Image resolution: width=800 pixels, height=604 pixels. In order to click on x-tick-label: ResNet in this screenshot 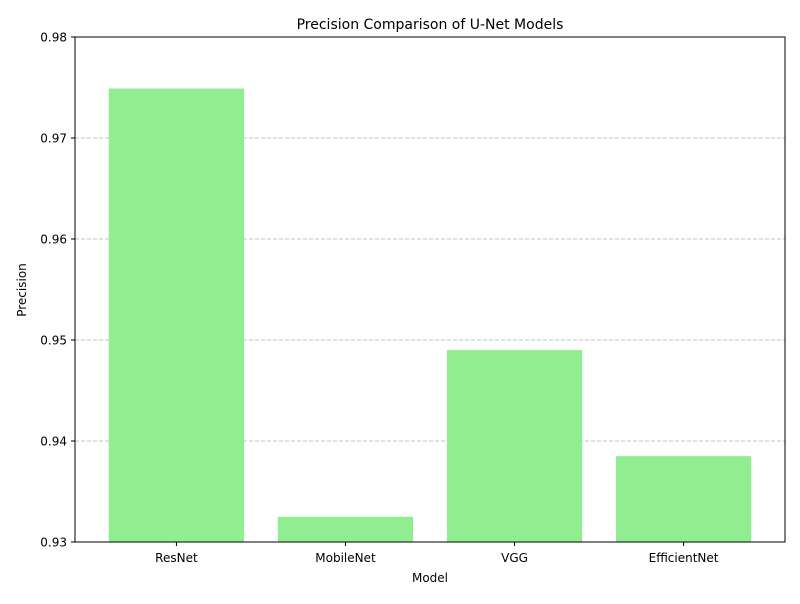, I will do `click(176, 558)`.